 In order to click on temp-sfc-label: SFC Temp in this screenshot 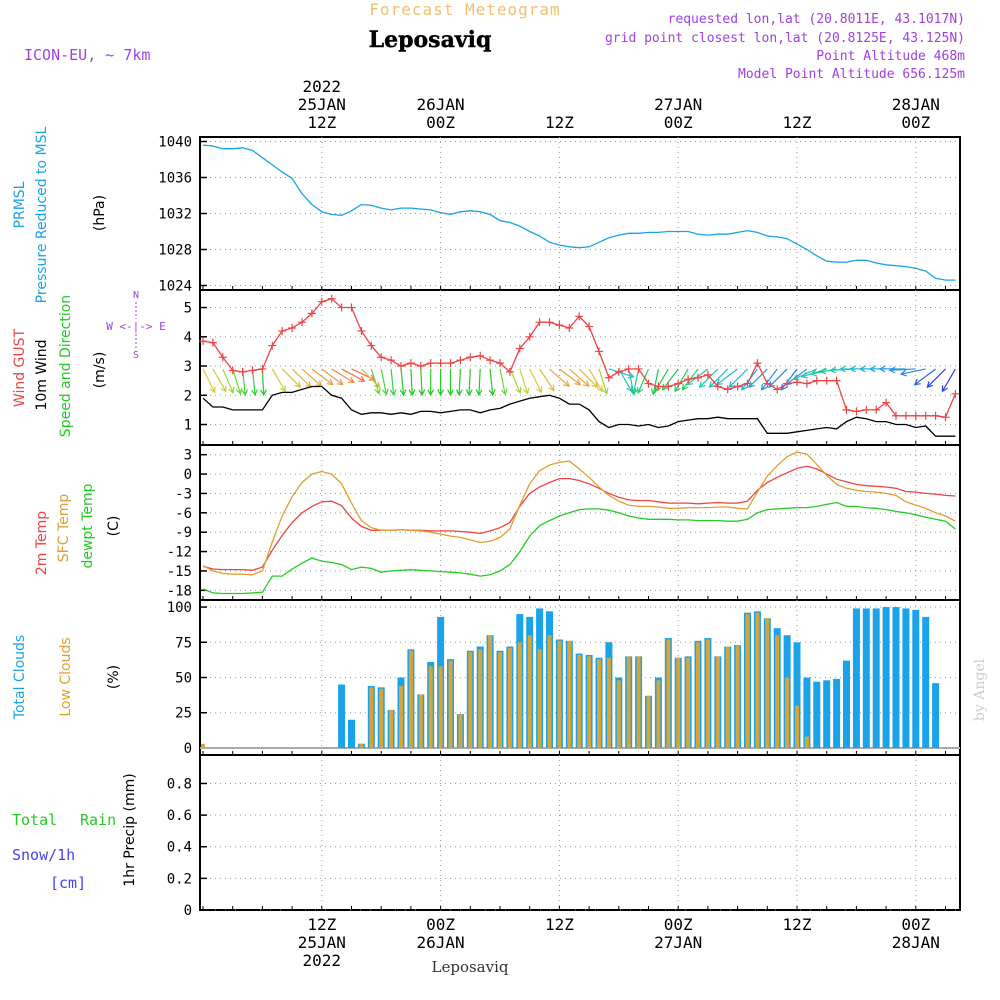, I will do `click(64, 528)`.